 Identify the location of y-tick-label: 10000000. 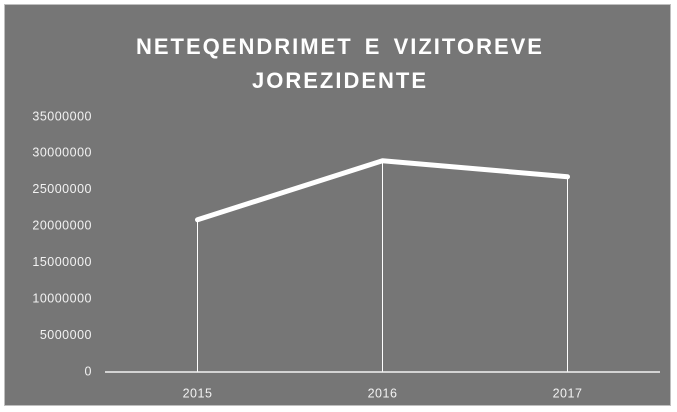
(62, 298).